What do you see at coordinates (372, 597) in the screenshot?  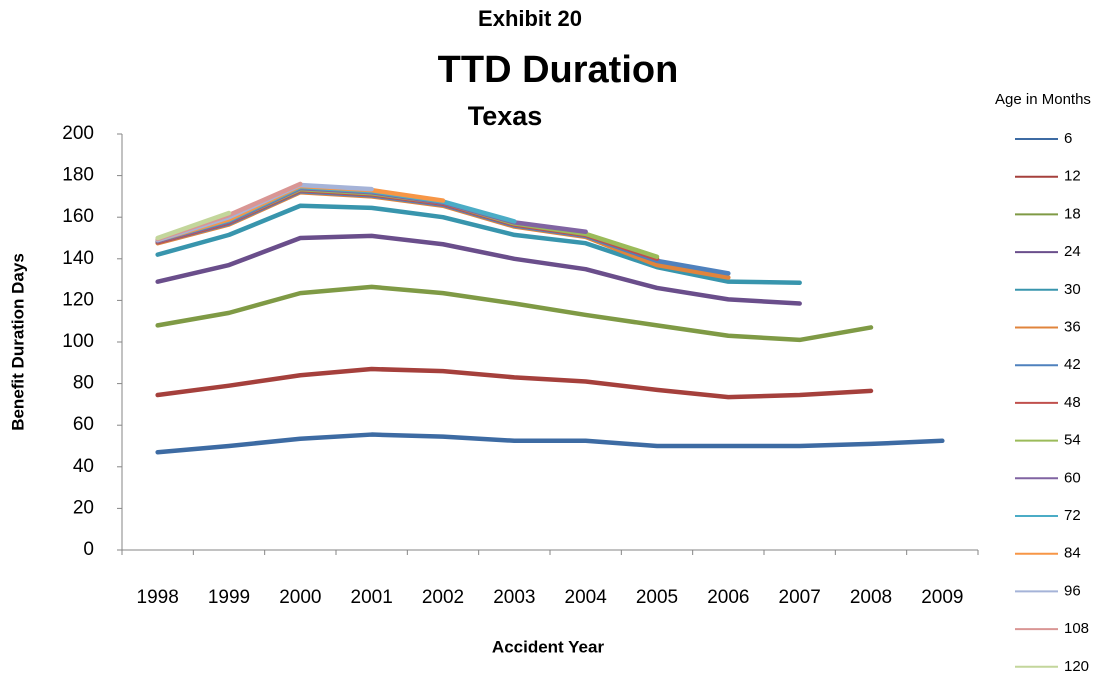 I see `x-tick-label: 2001` at bounding box center [372, 597].